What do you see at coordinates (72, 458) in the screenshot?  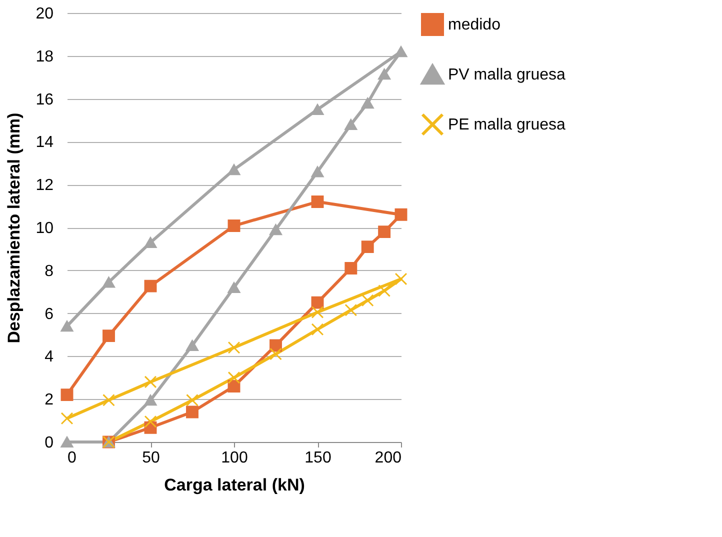 I see `x-tick-label: 0` at bounding box center [72, 458].